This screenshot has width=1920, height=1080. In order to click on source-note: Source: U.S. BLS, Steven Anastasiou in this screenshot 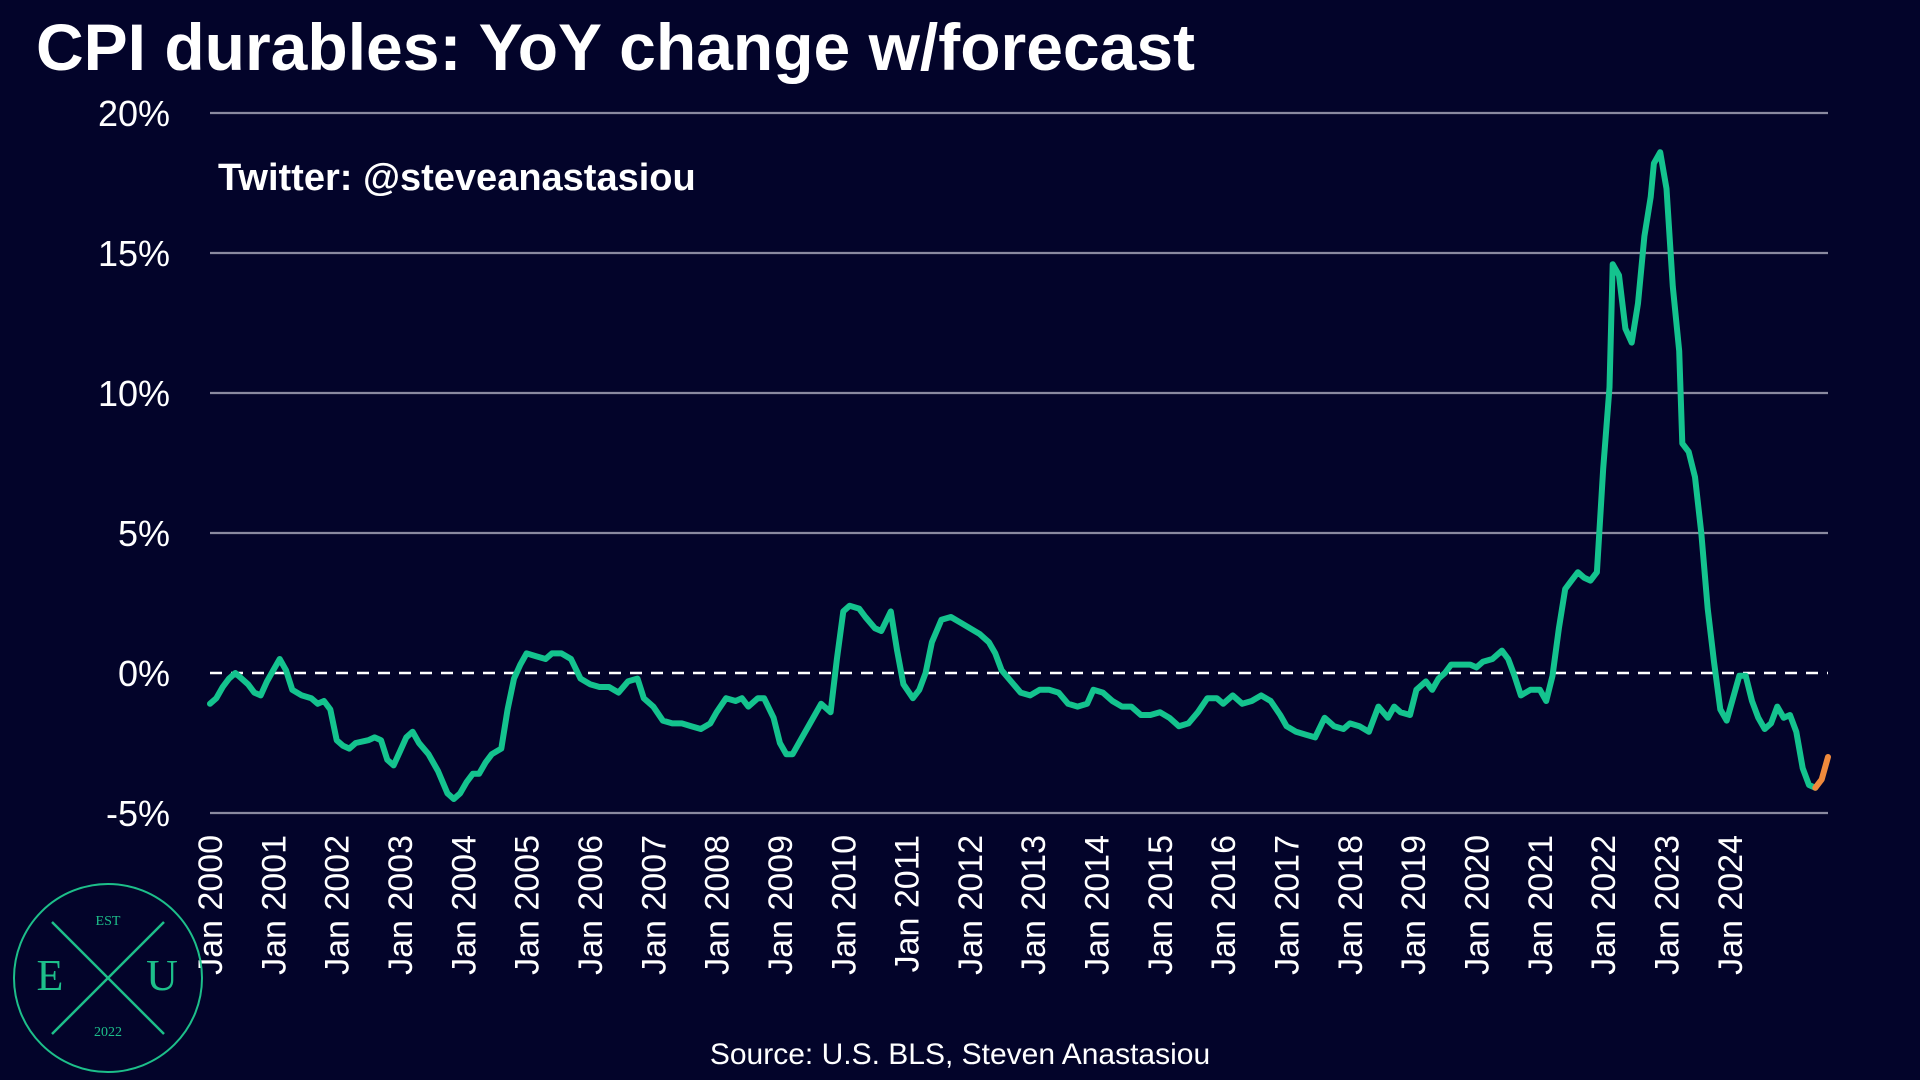, I will do `click(960, 1054)`.